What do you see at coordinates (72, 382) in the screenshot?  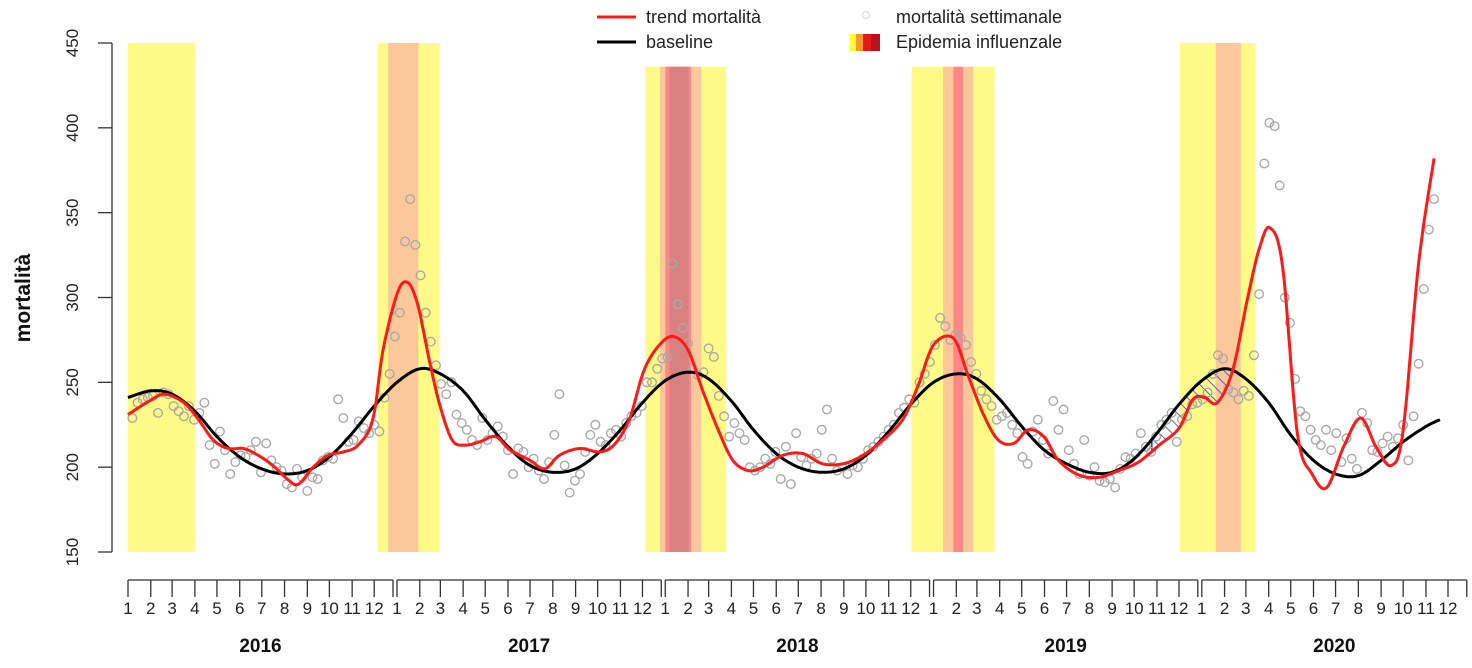 I see `y-tick-label: 250` at bounding box center [72, 382].